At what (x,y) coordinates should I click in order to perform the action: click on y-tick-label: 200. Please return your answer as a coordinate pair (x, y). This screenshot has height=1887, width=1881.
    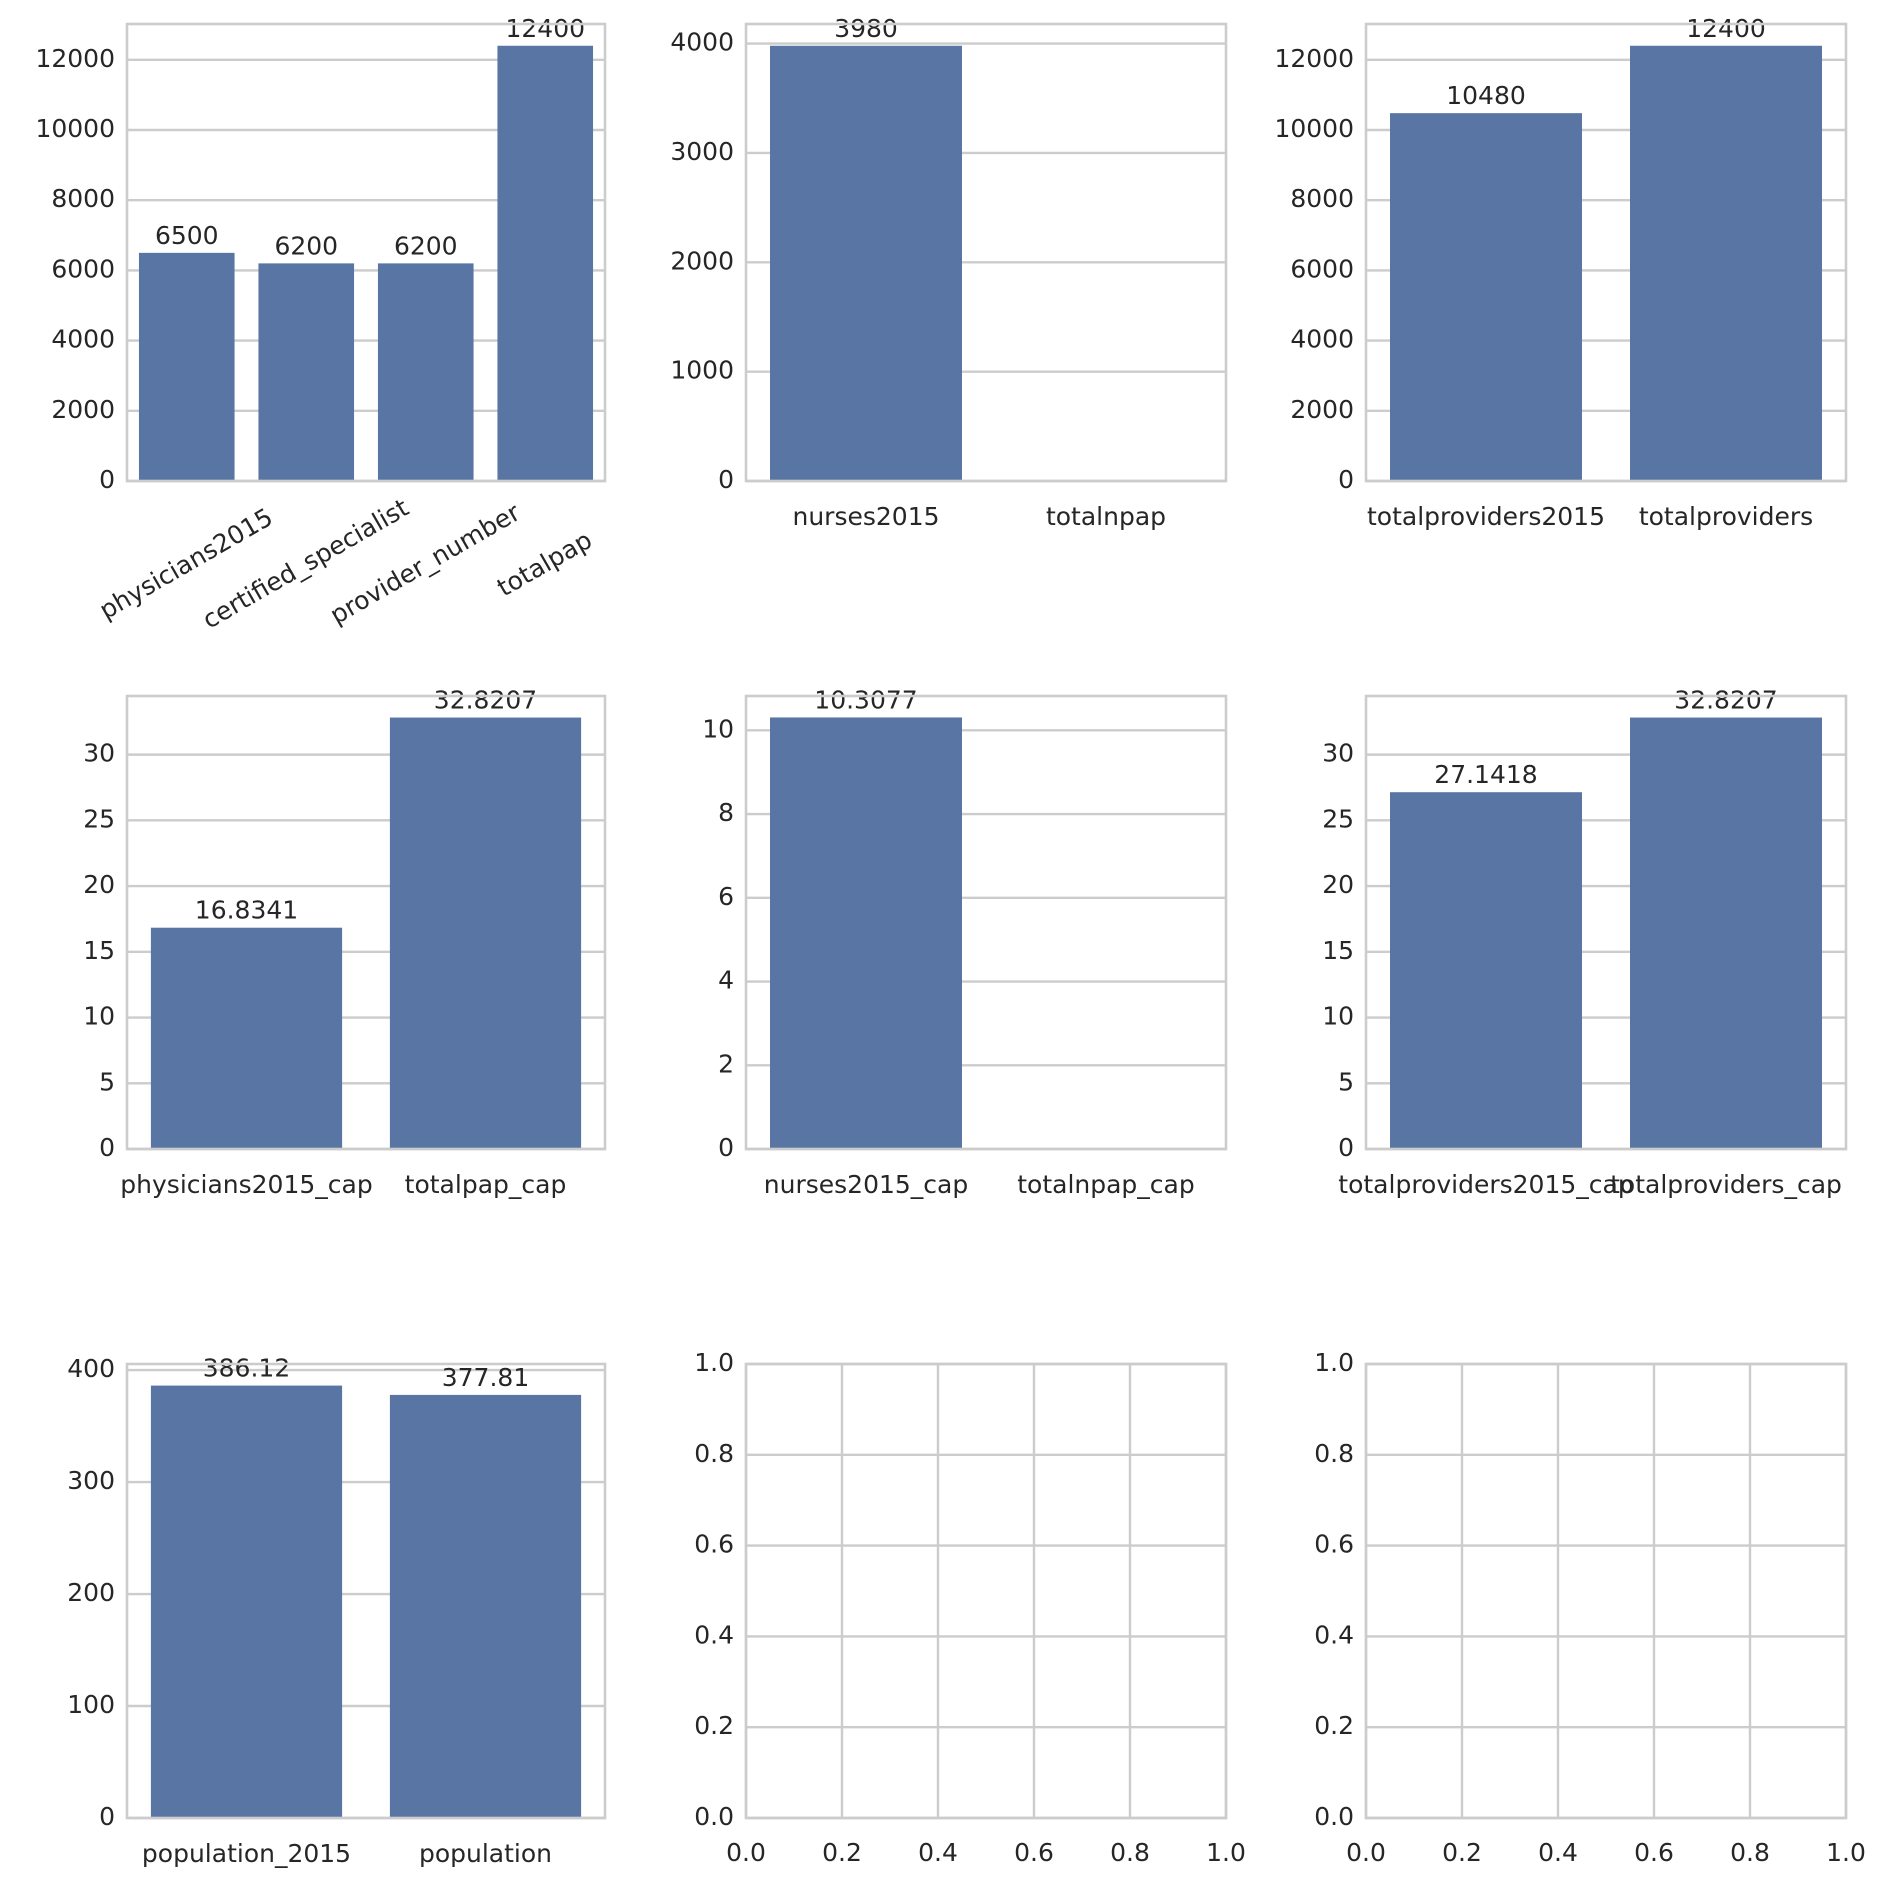
    Looking at the image, I should click on (91, 1592).